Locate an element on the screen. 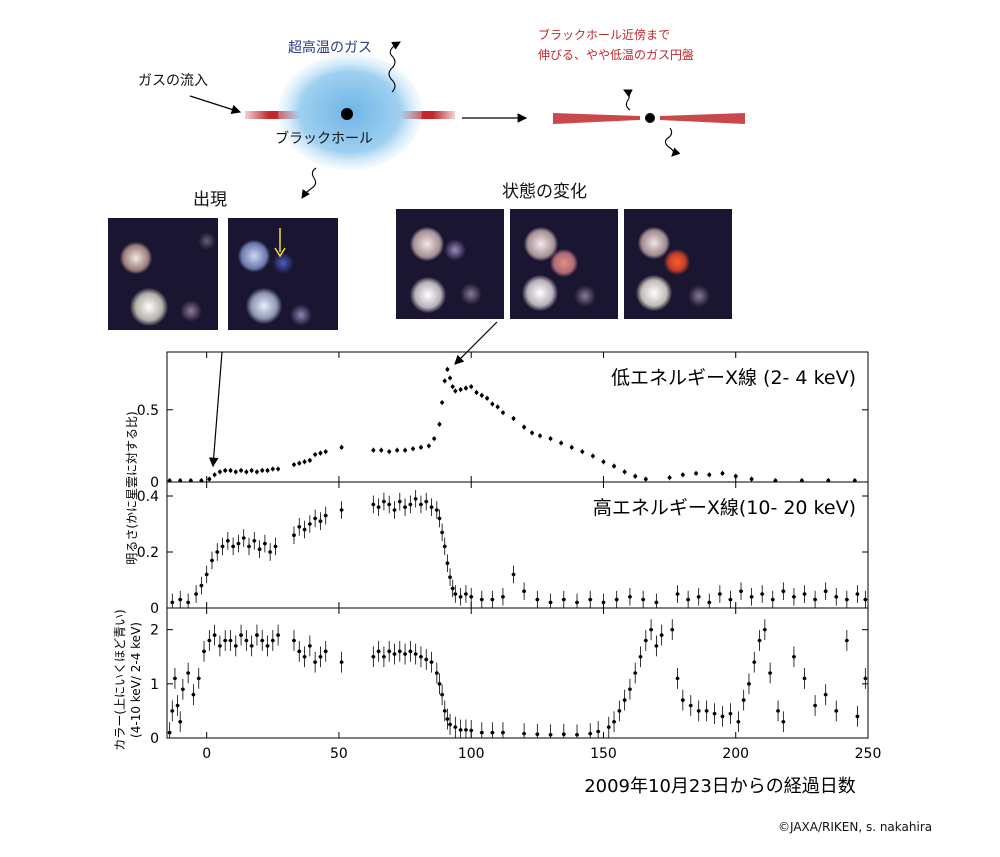 The image size is (1000, 857). thin-disk-left is located at coordinates (596, 118).